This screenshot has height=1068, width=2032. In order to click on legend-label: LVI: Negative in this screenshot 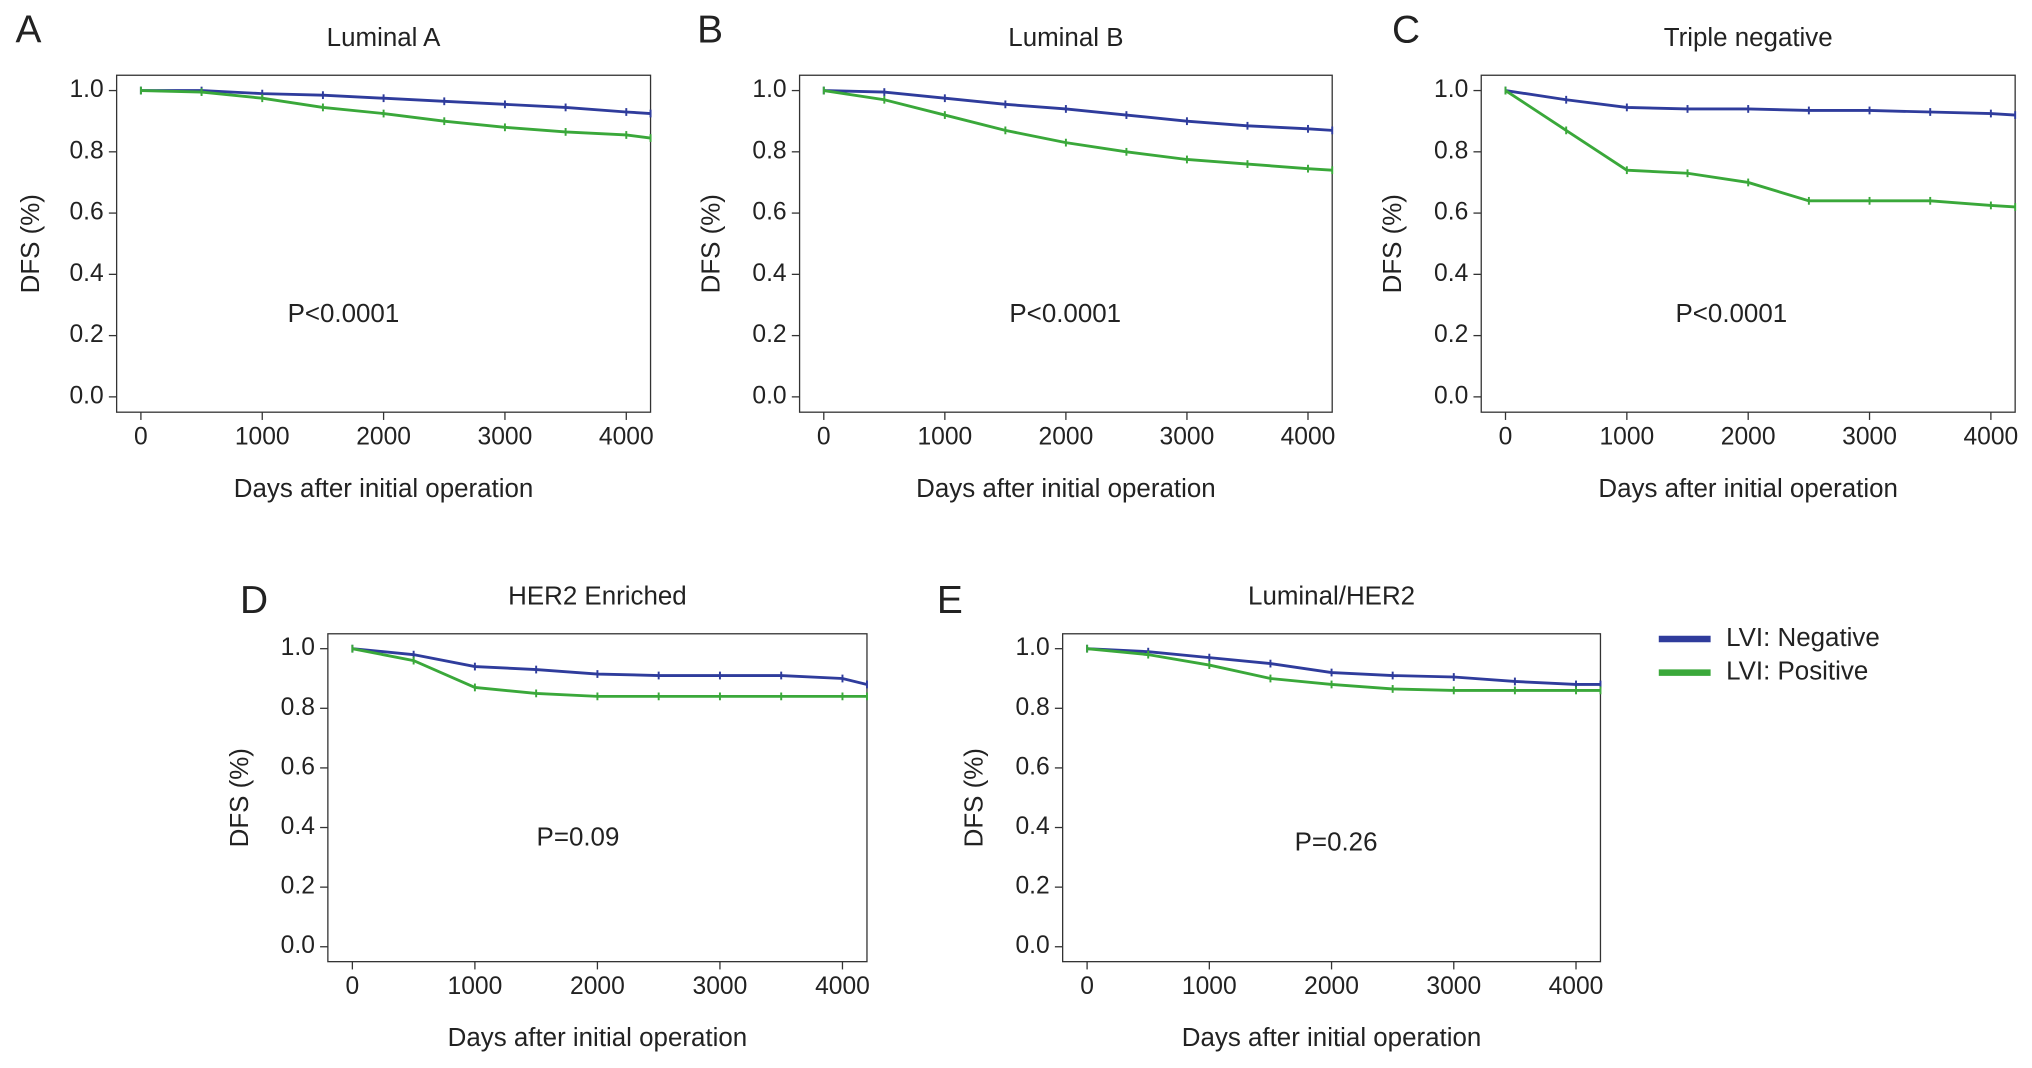, I will do `click(1803, 638)`.